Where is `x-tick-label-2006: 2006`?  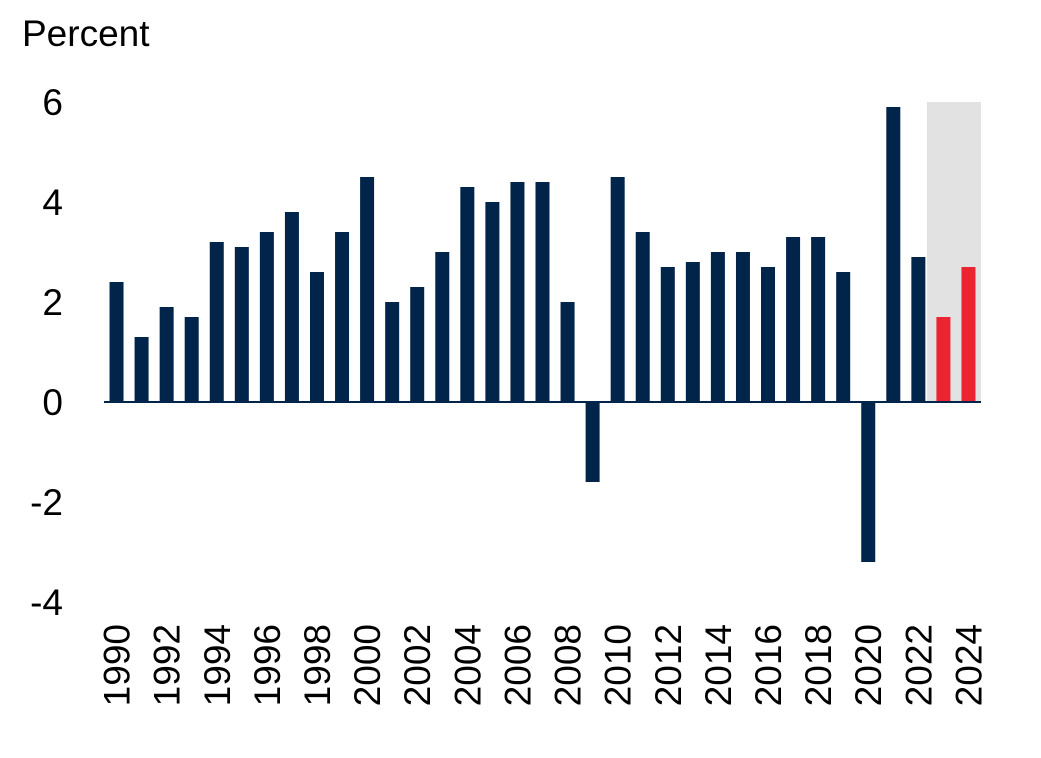 x-tick-label-2006: 2006 is located at coordinates (517, 665).